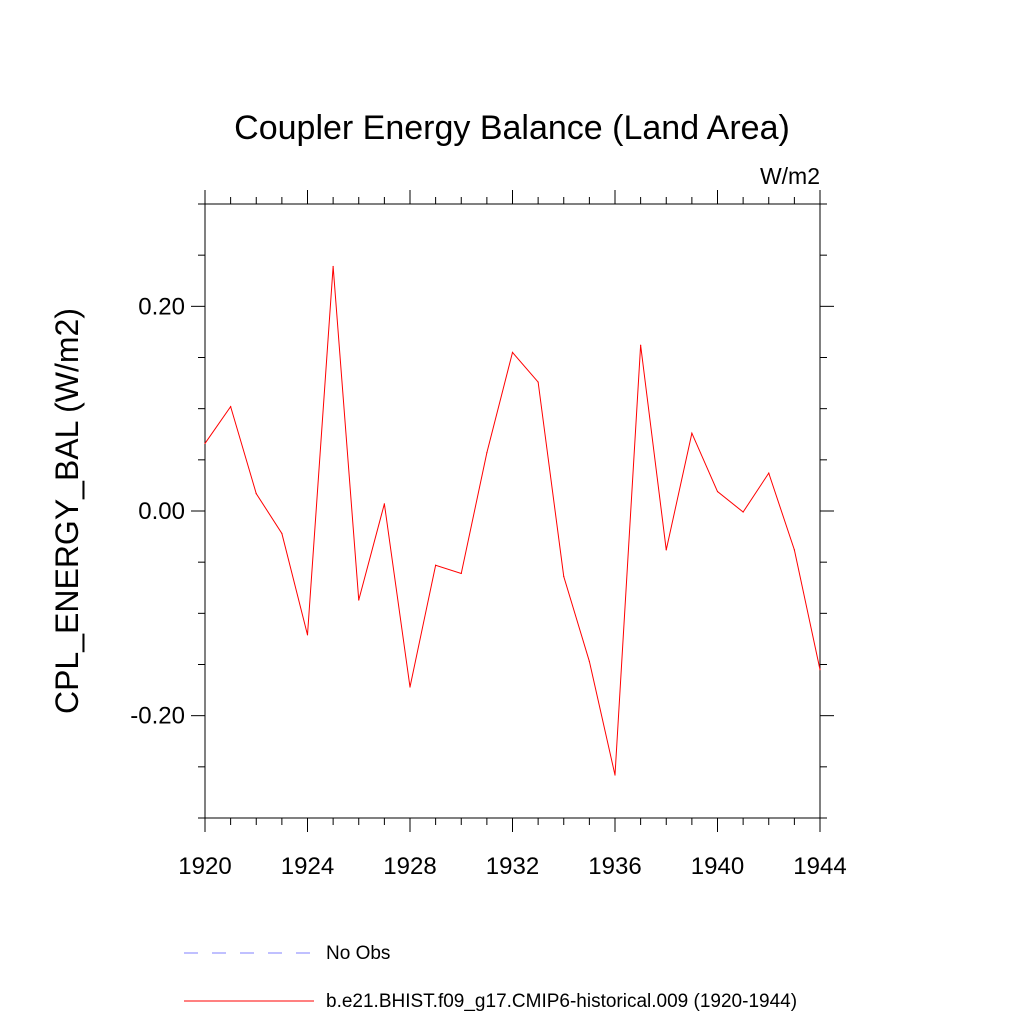 This screenshot has height=1024, width=1024. I want to click on units-label: W/m2, so click(790, 176).